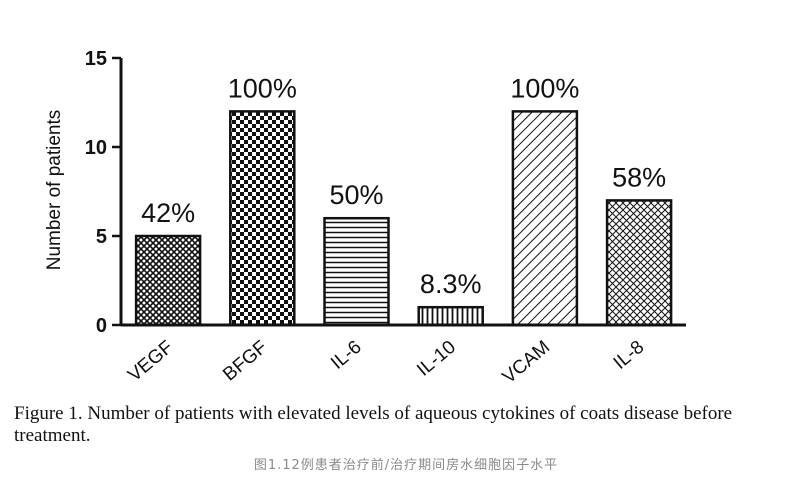 The height and width of the screenshot is (488, 812). I want to click on y-tick-label: 5, so click(101, 237).